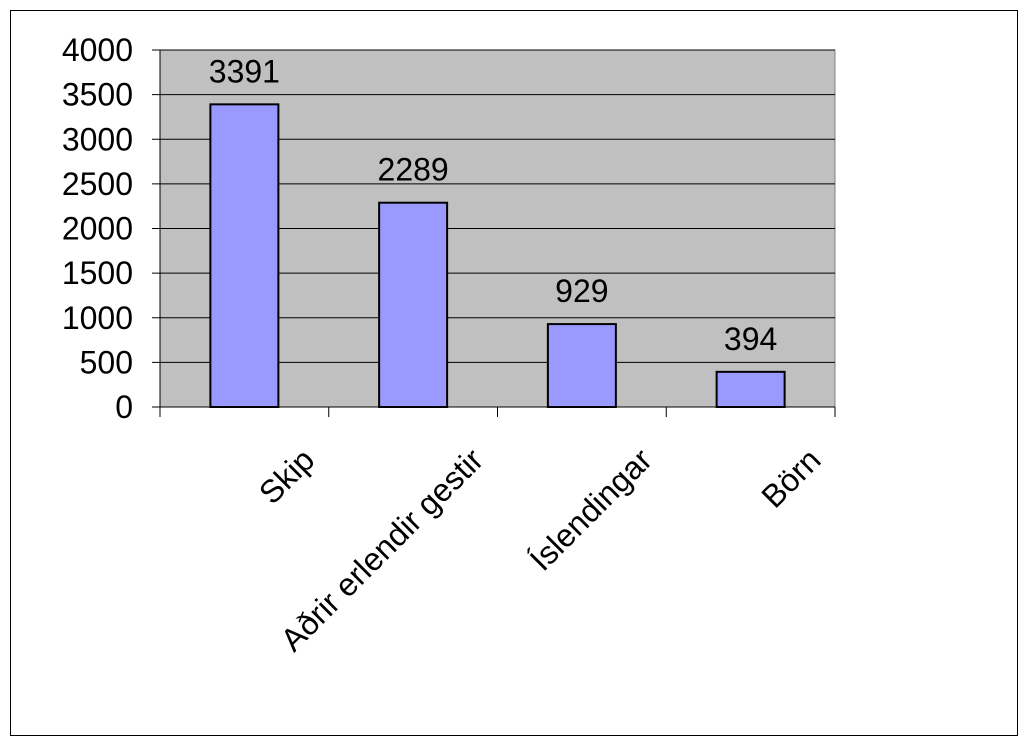 Image resolution: width=1029 pixels, height=744 pixels. Describe the element at coordinates (124, 407) in the screenshot. I see `y-tick-label: 0` at that location.